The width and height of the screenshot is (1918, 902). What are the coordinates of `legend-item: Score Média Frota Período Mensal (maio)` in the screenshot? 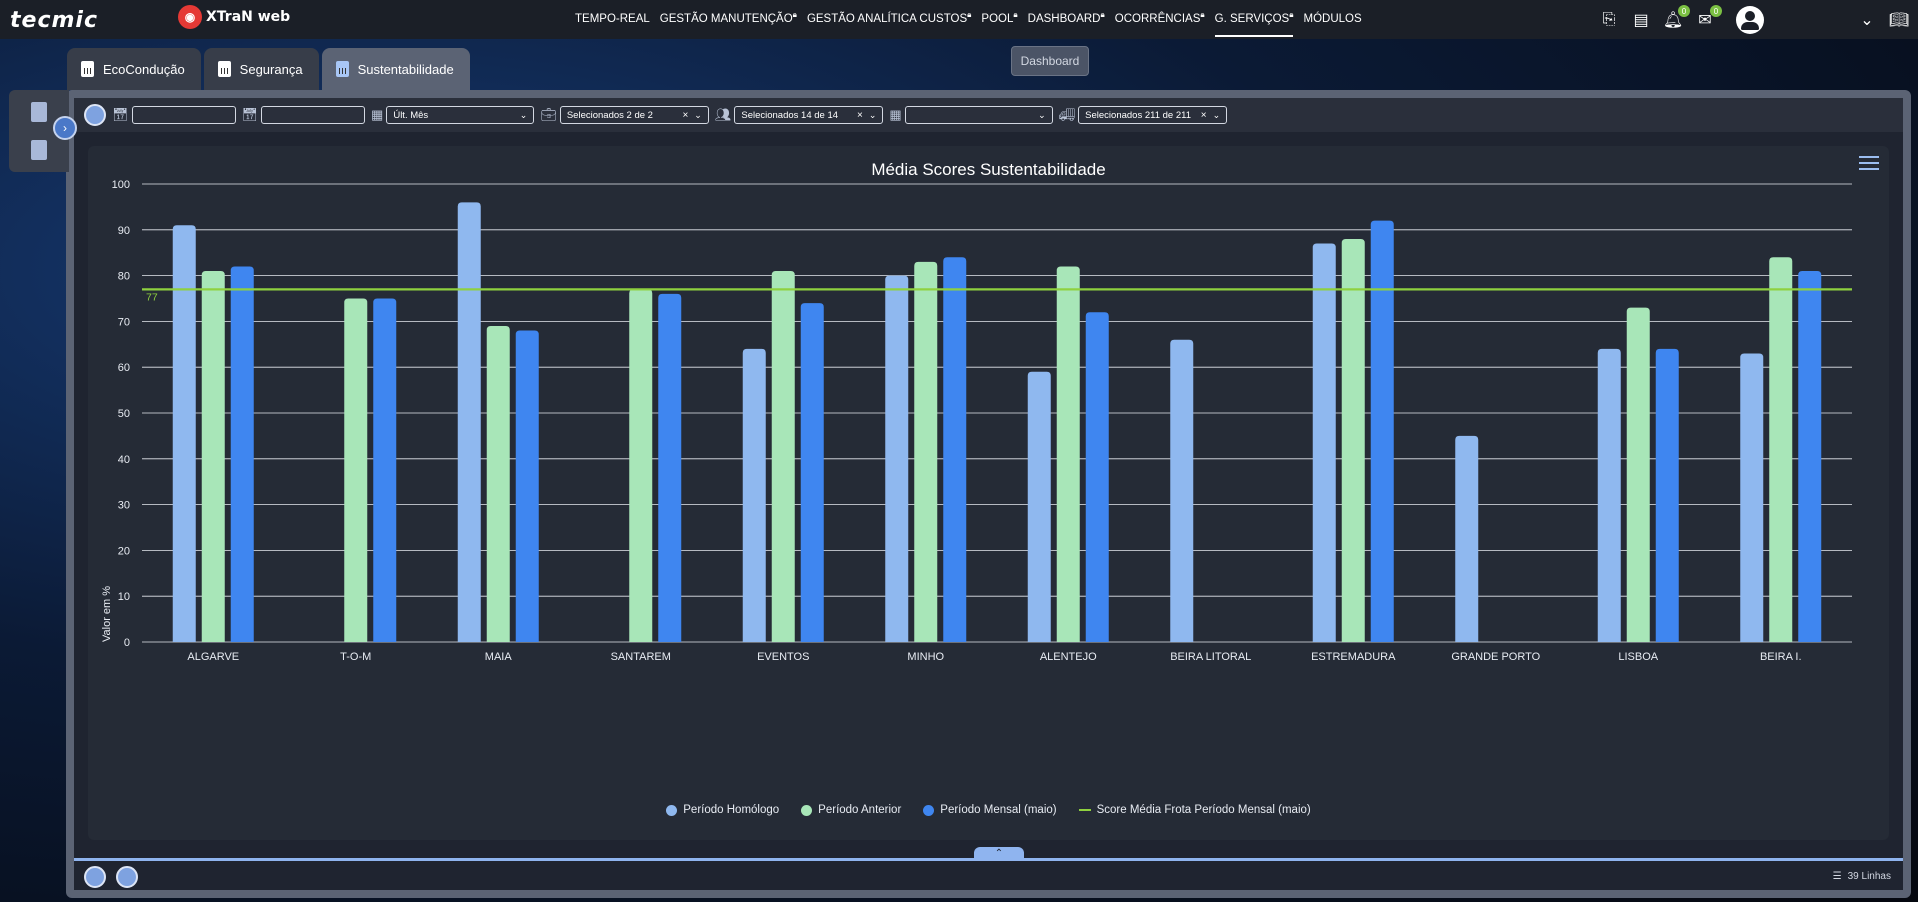 It's located at (1194, 810).